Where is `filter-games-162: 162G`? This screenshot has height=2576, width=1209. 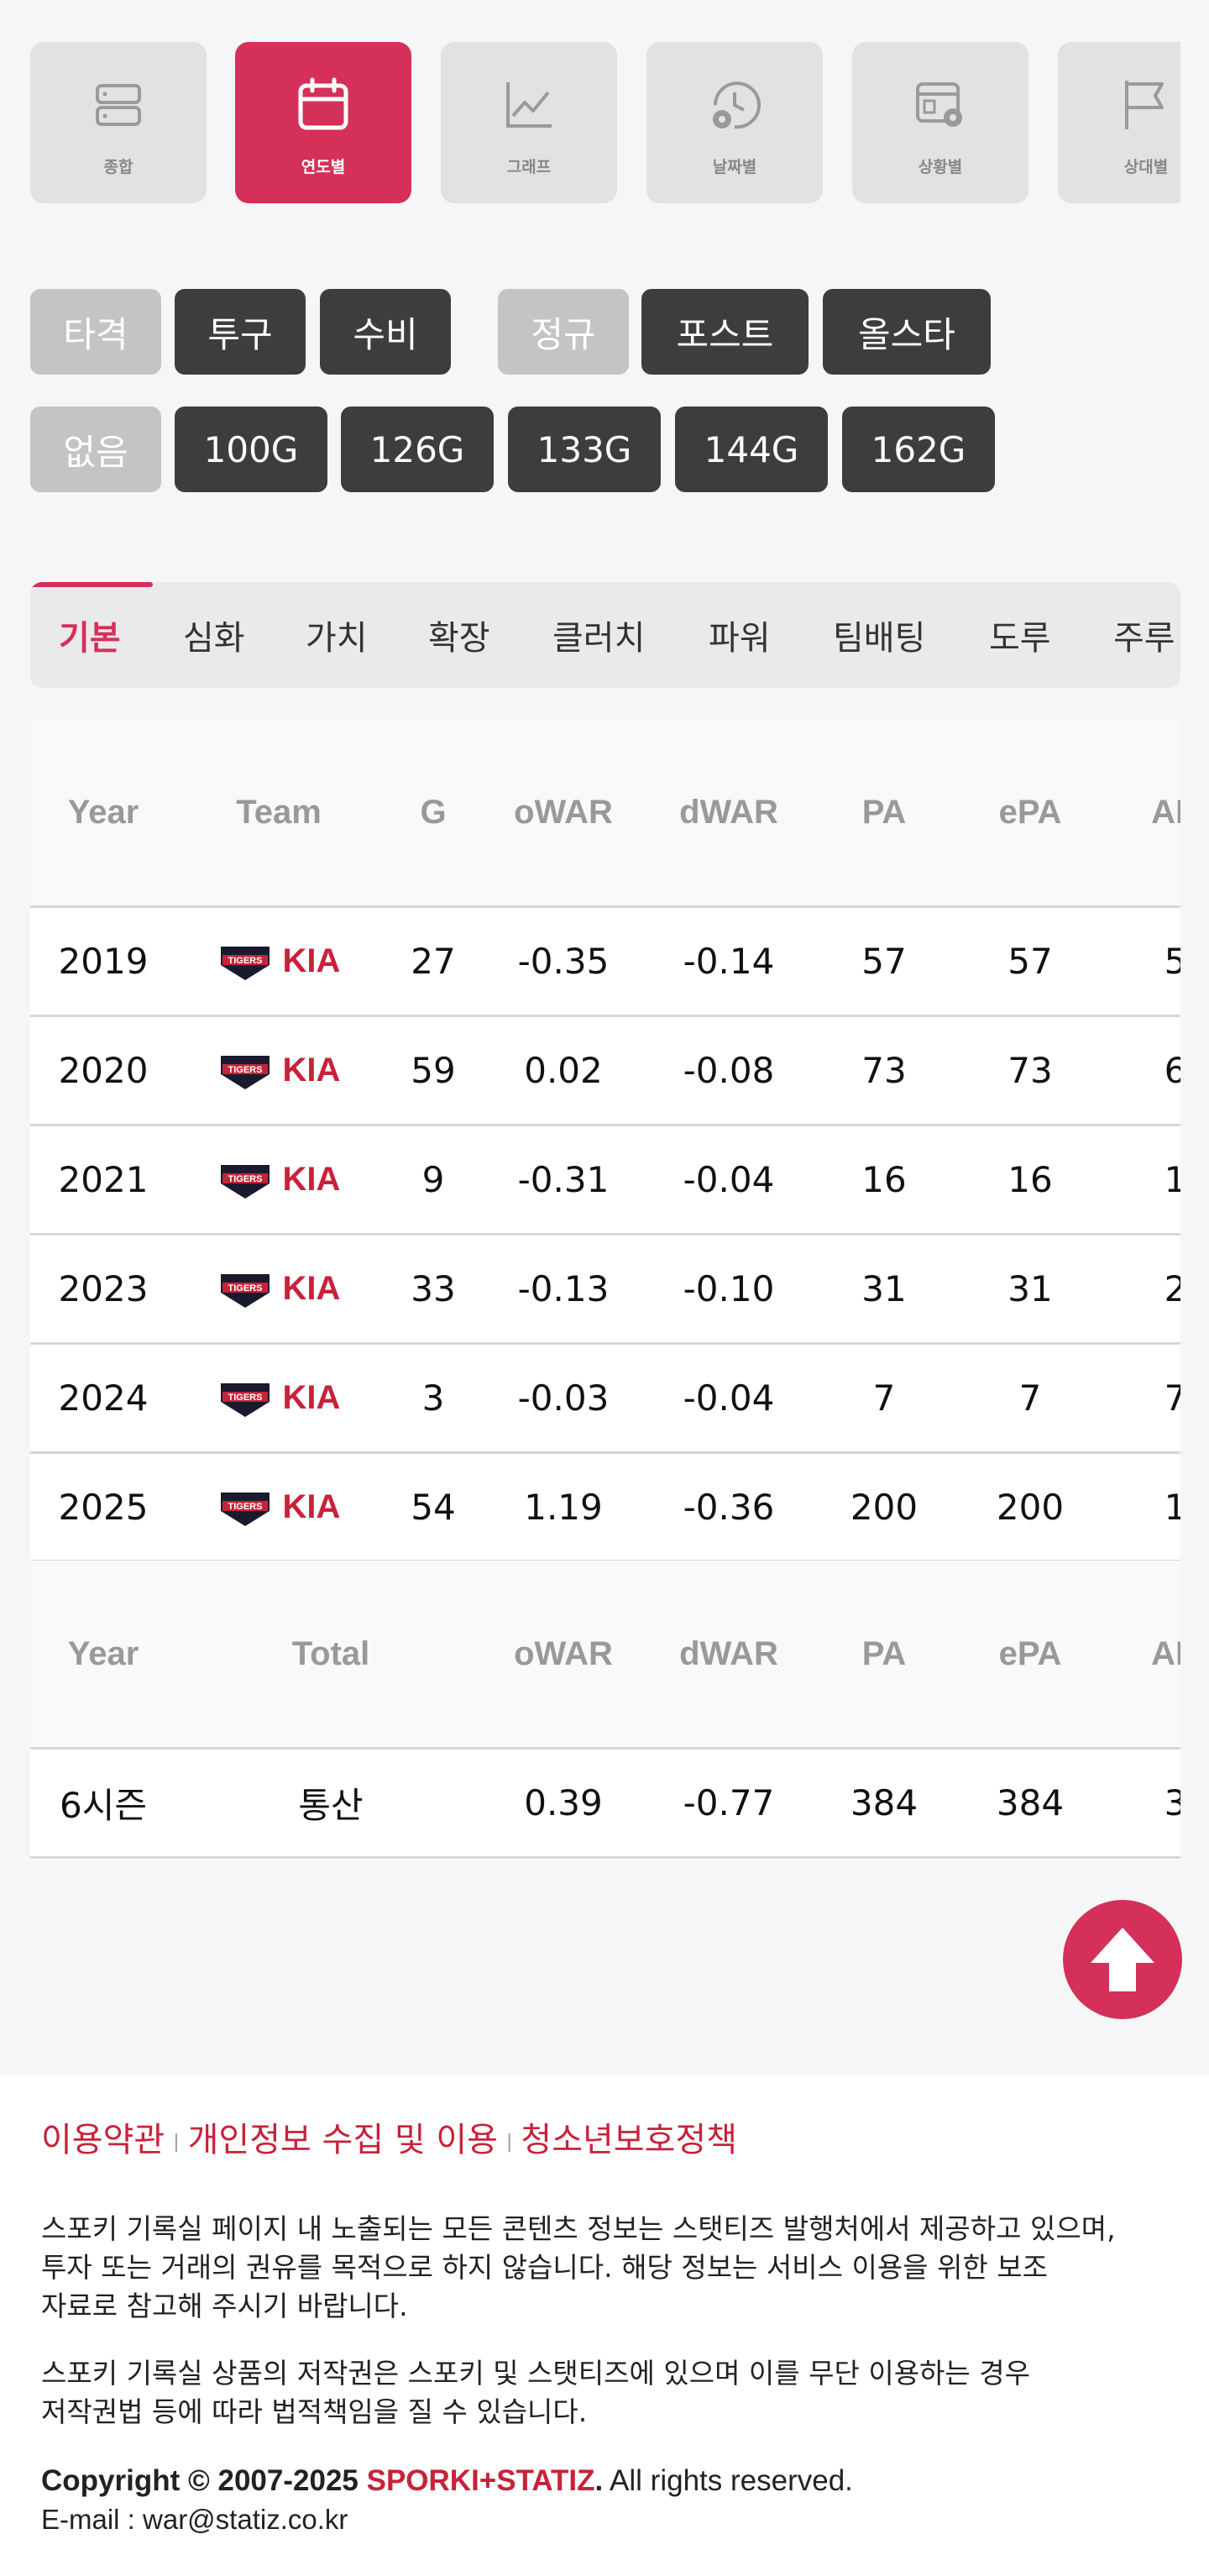 filter-games-162: 162G is located at coordinates (918, 449).